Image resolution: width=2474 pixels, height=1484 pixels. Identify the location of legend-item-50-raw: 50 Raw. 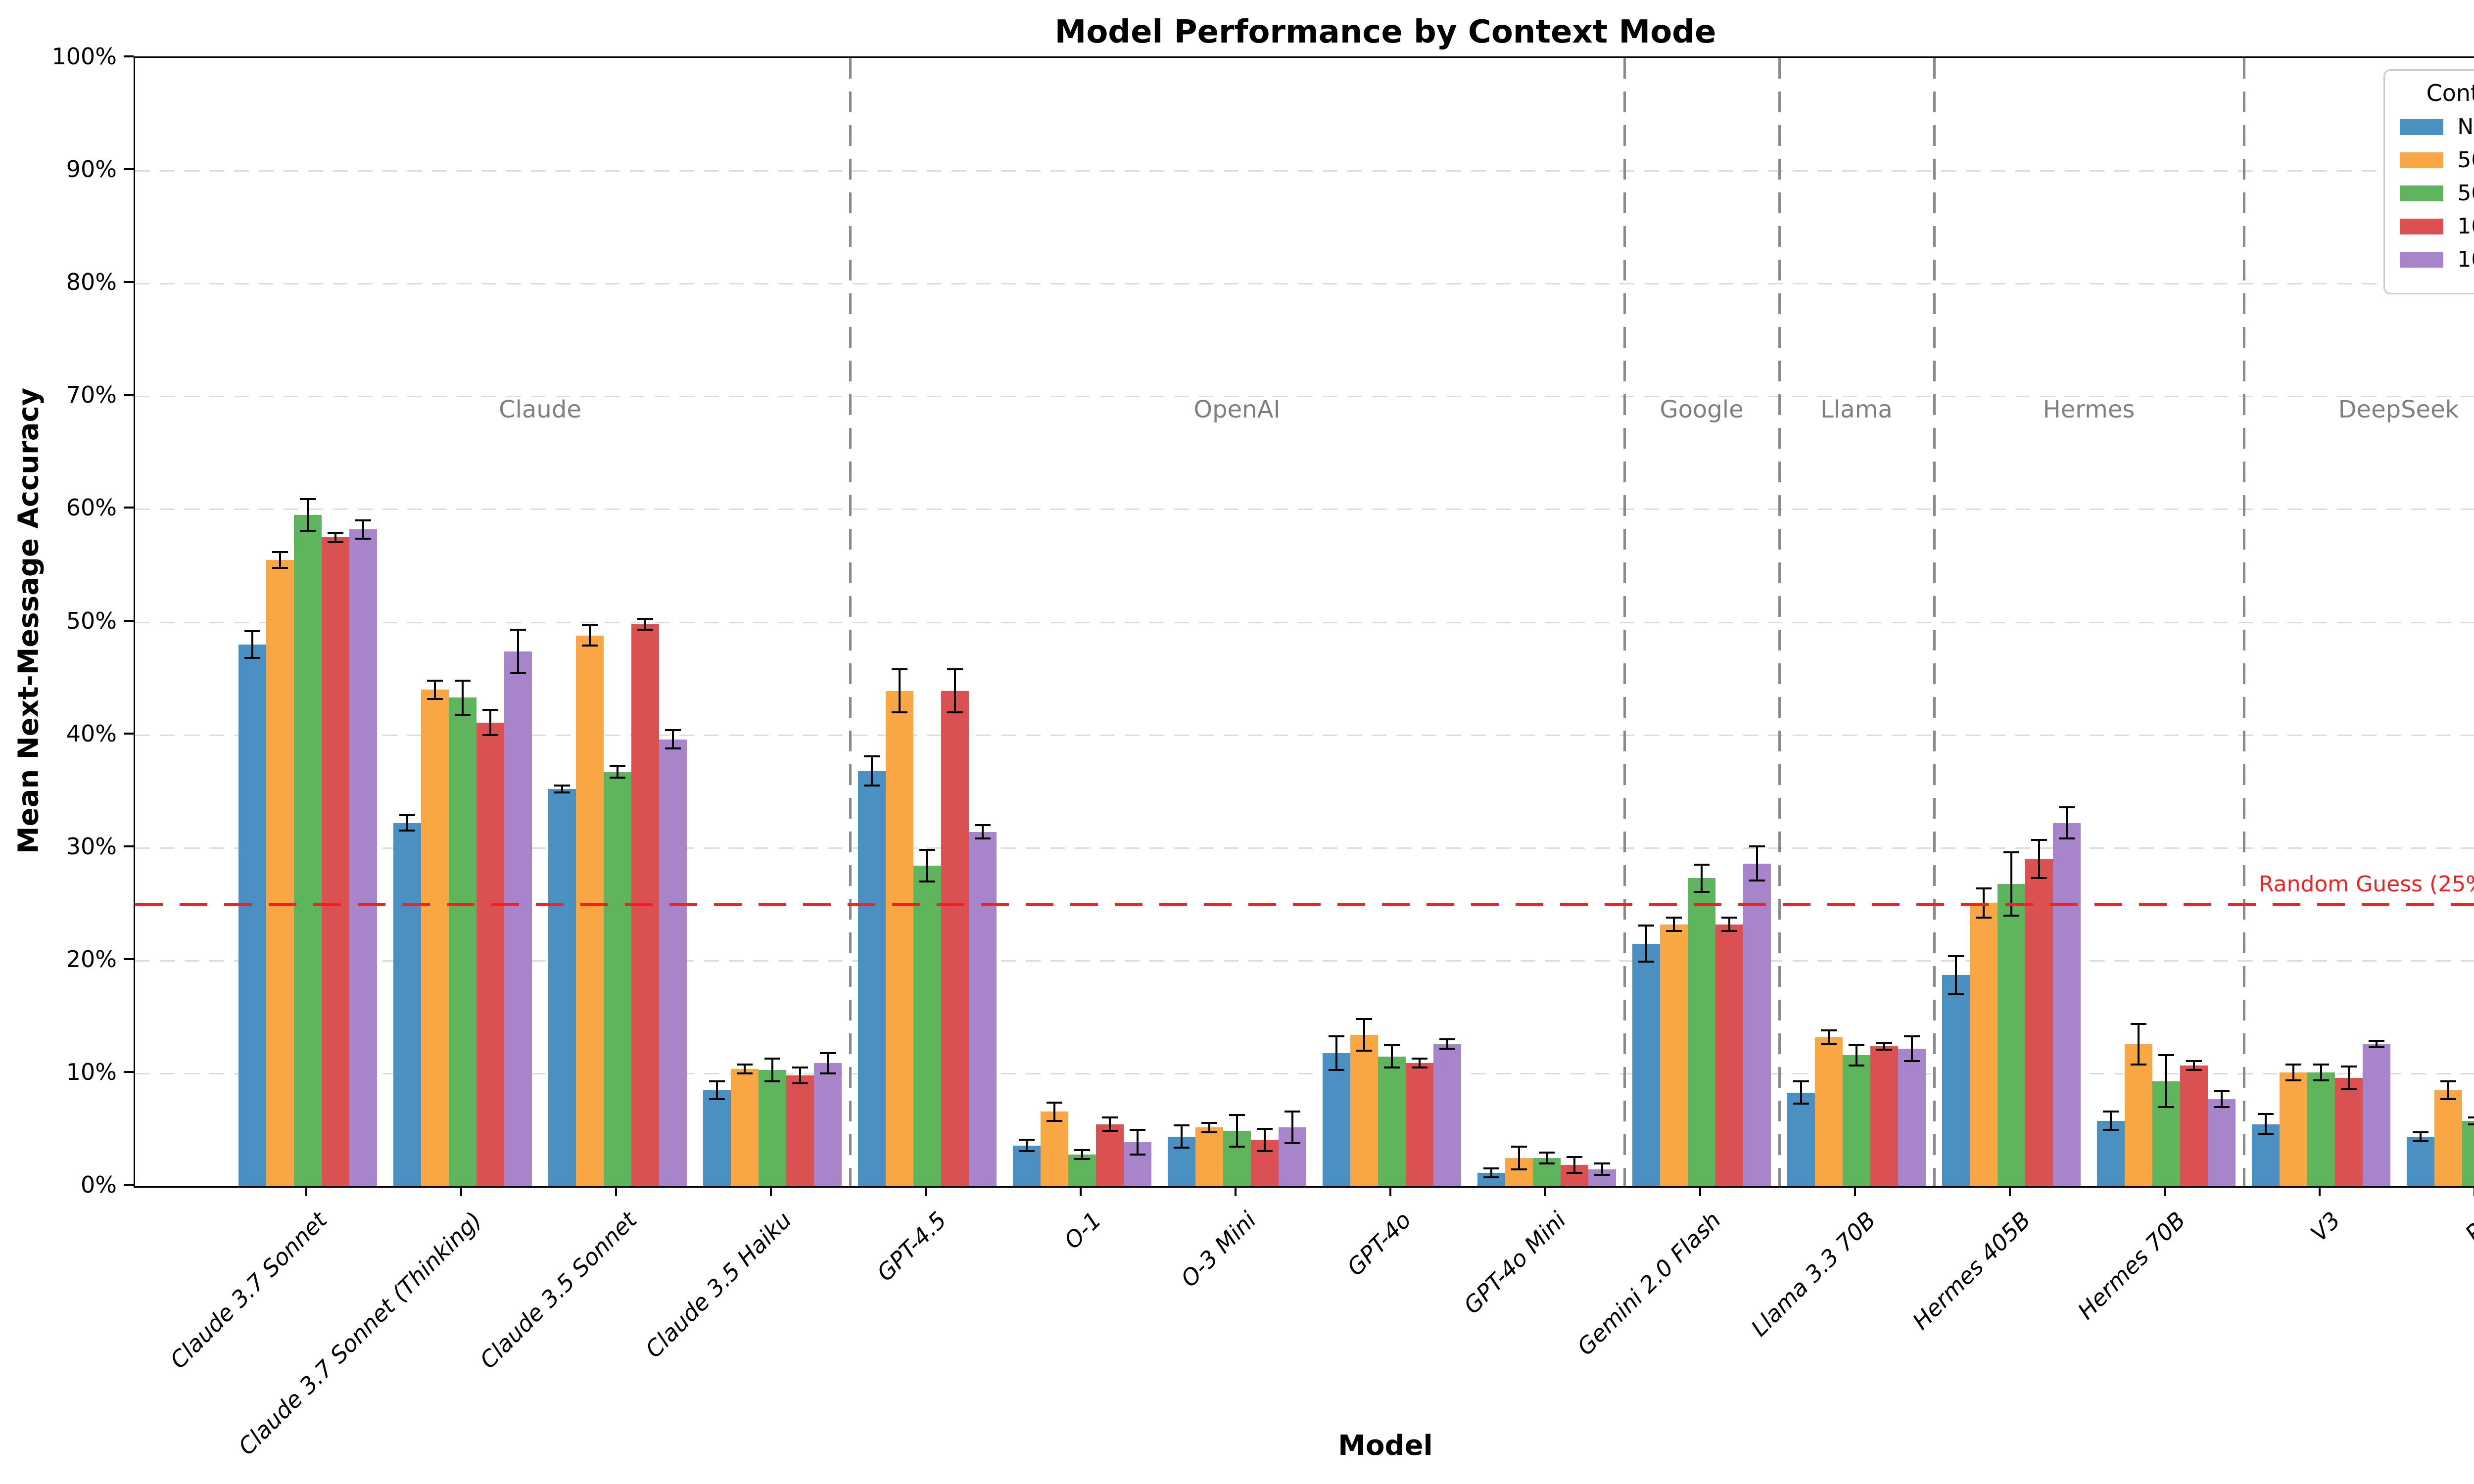
(2437, 160).